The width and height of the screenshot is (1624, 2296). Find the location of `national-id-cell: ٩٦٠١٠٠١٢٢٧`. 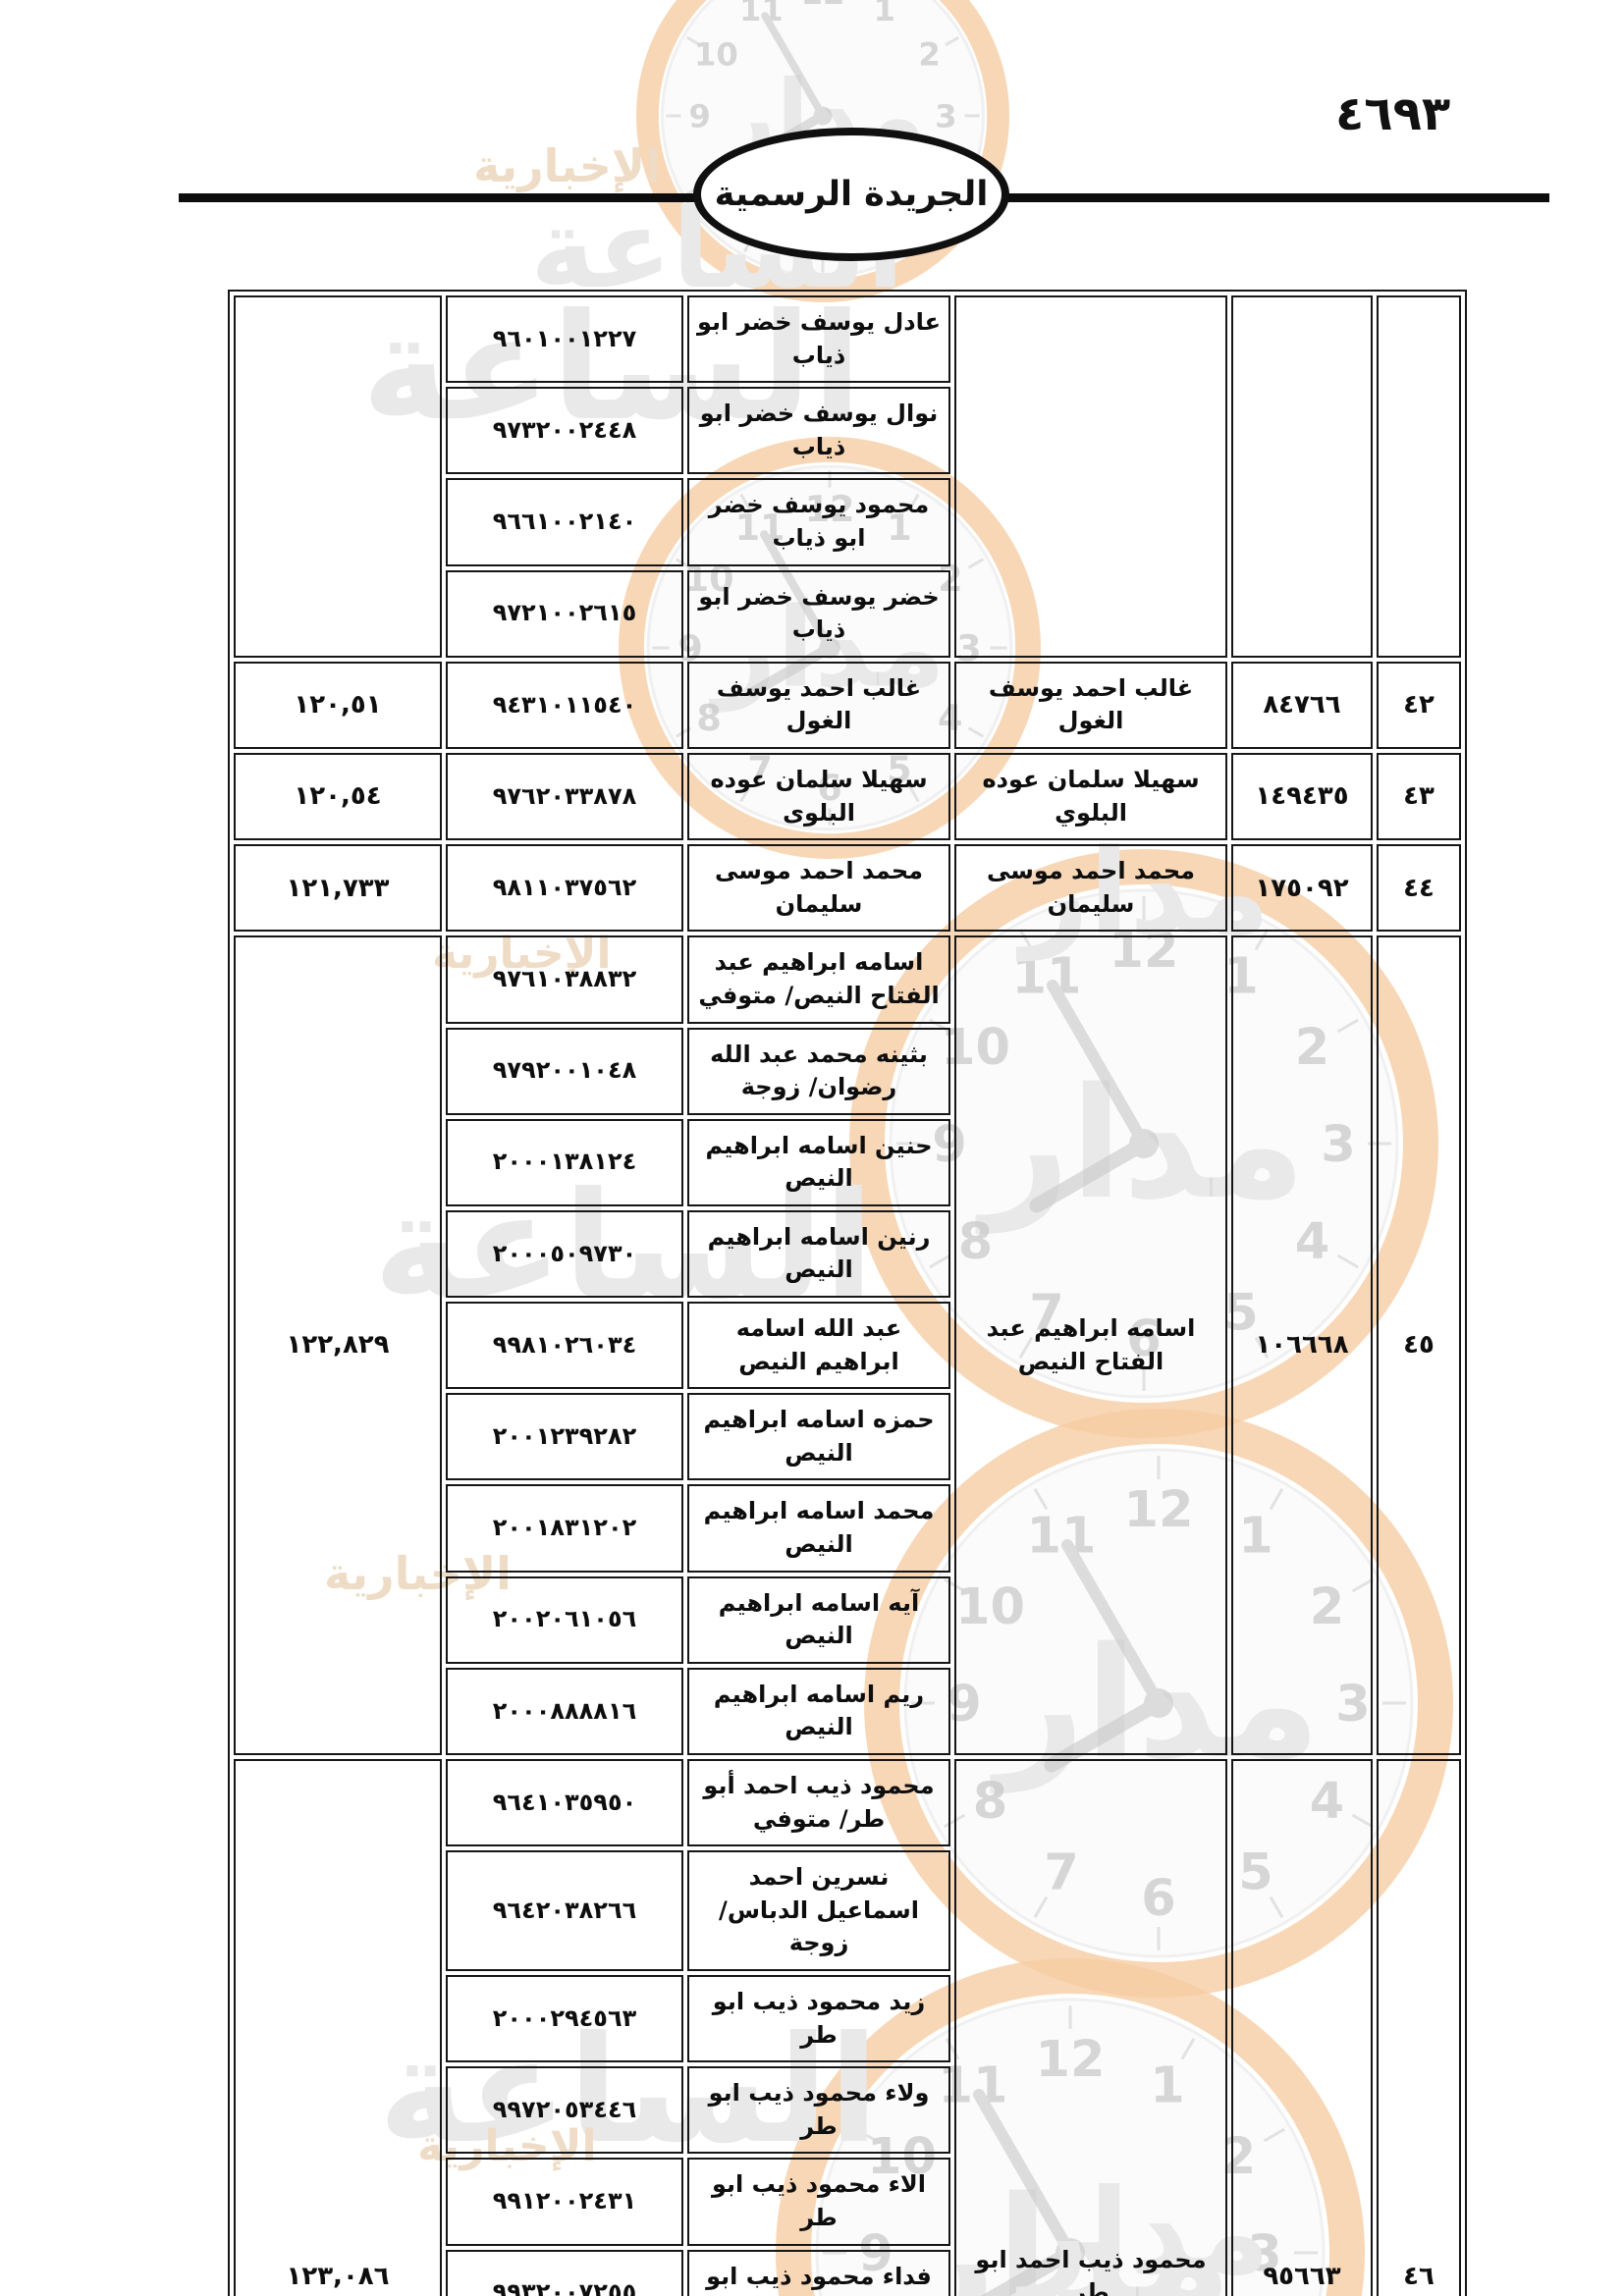

national-id-cell: ٩٦٠١٠٠١٢٢٧ is located at coordinates (564, 339).